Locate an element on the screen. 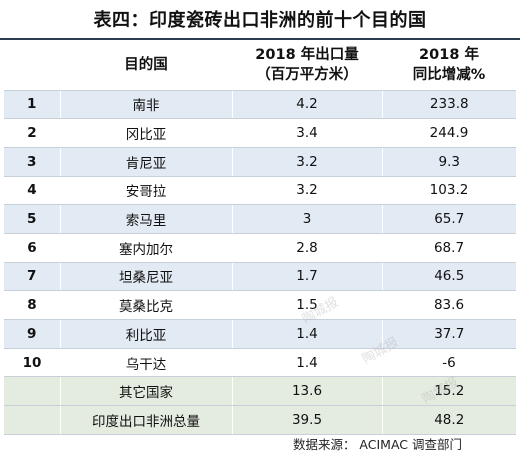 This screenshot has height=455, width=520. table-row: 5 索马里 3 65.7 is located at coordinates (260, 219).